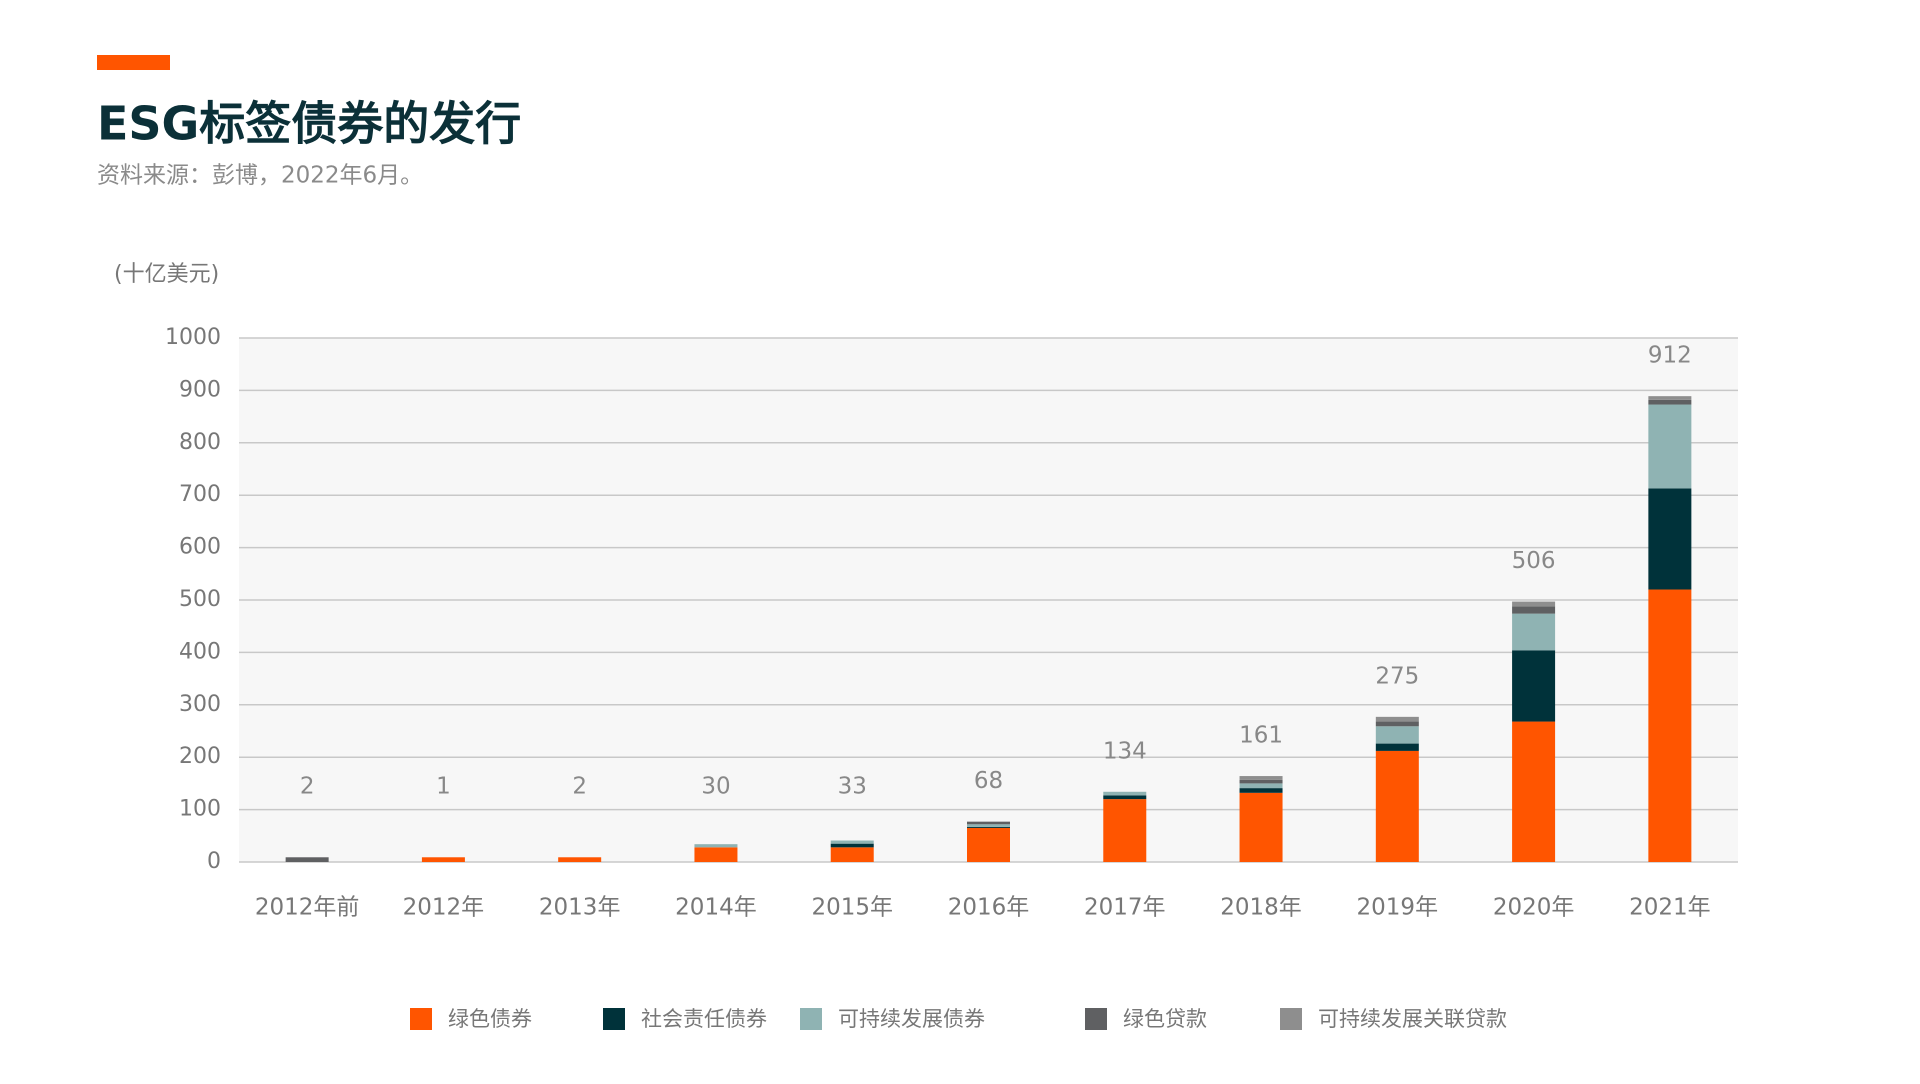  Describe the element at coordinates (166, 274) in the screenshot. I see `y-axis-label: (十亿美元)` at that location.